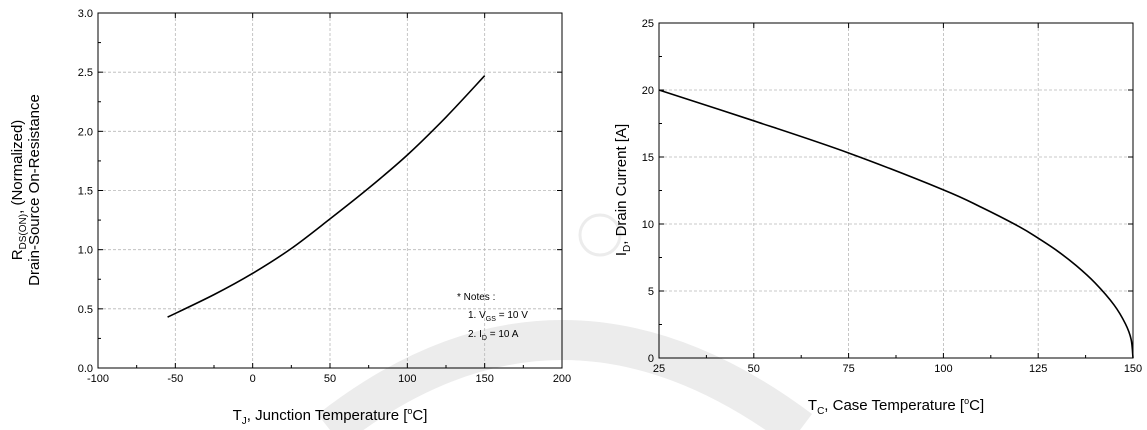  I want to click on left-x-axis-label: TJ, Junction Temperature [oC], so click(330, 416).